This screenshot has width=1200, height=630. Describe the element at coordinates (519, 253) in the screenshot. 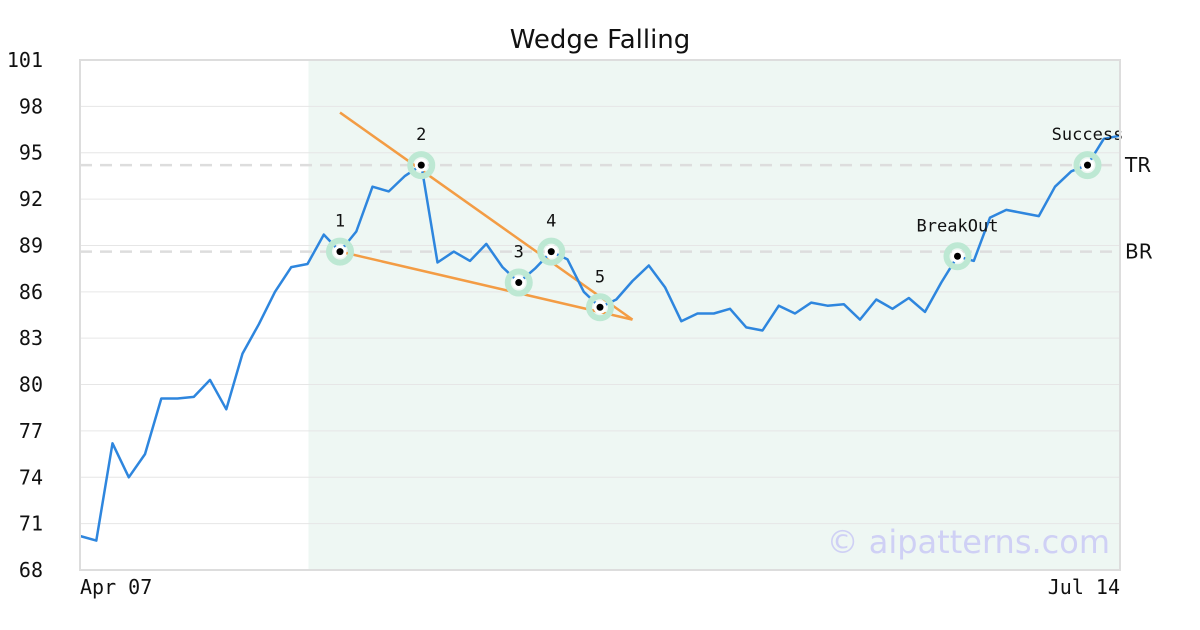

I see `point-label: 3` at that location.